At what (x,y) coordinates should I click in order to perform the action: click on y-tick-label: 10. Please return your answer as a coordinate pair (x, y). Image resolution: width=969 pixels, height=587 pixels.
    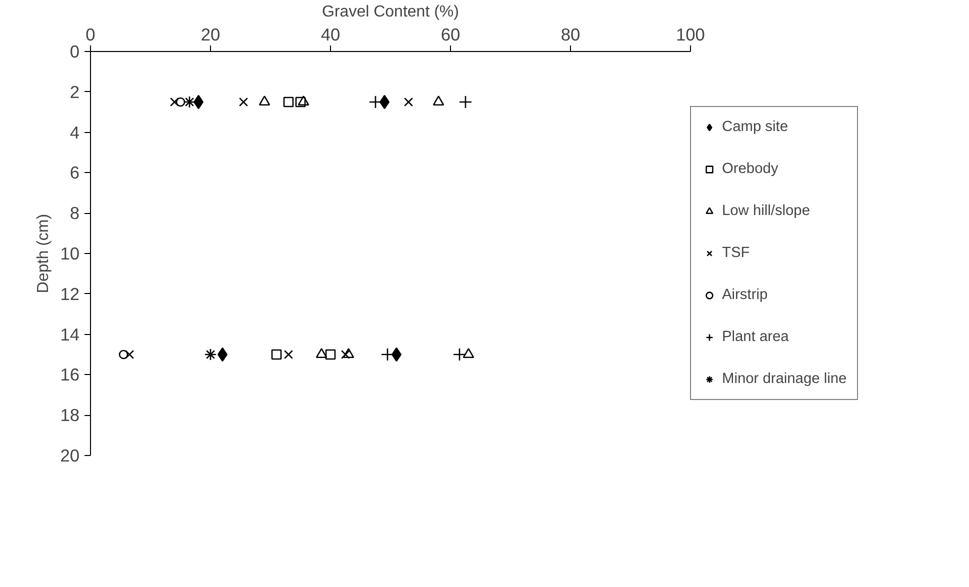
    Looking at the image, I should click on (70, 254).